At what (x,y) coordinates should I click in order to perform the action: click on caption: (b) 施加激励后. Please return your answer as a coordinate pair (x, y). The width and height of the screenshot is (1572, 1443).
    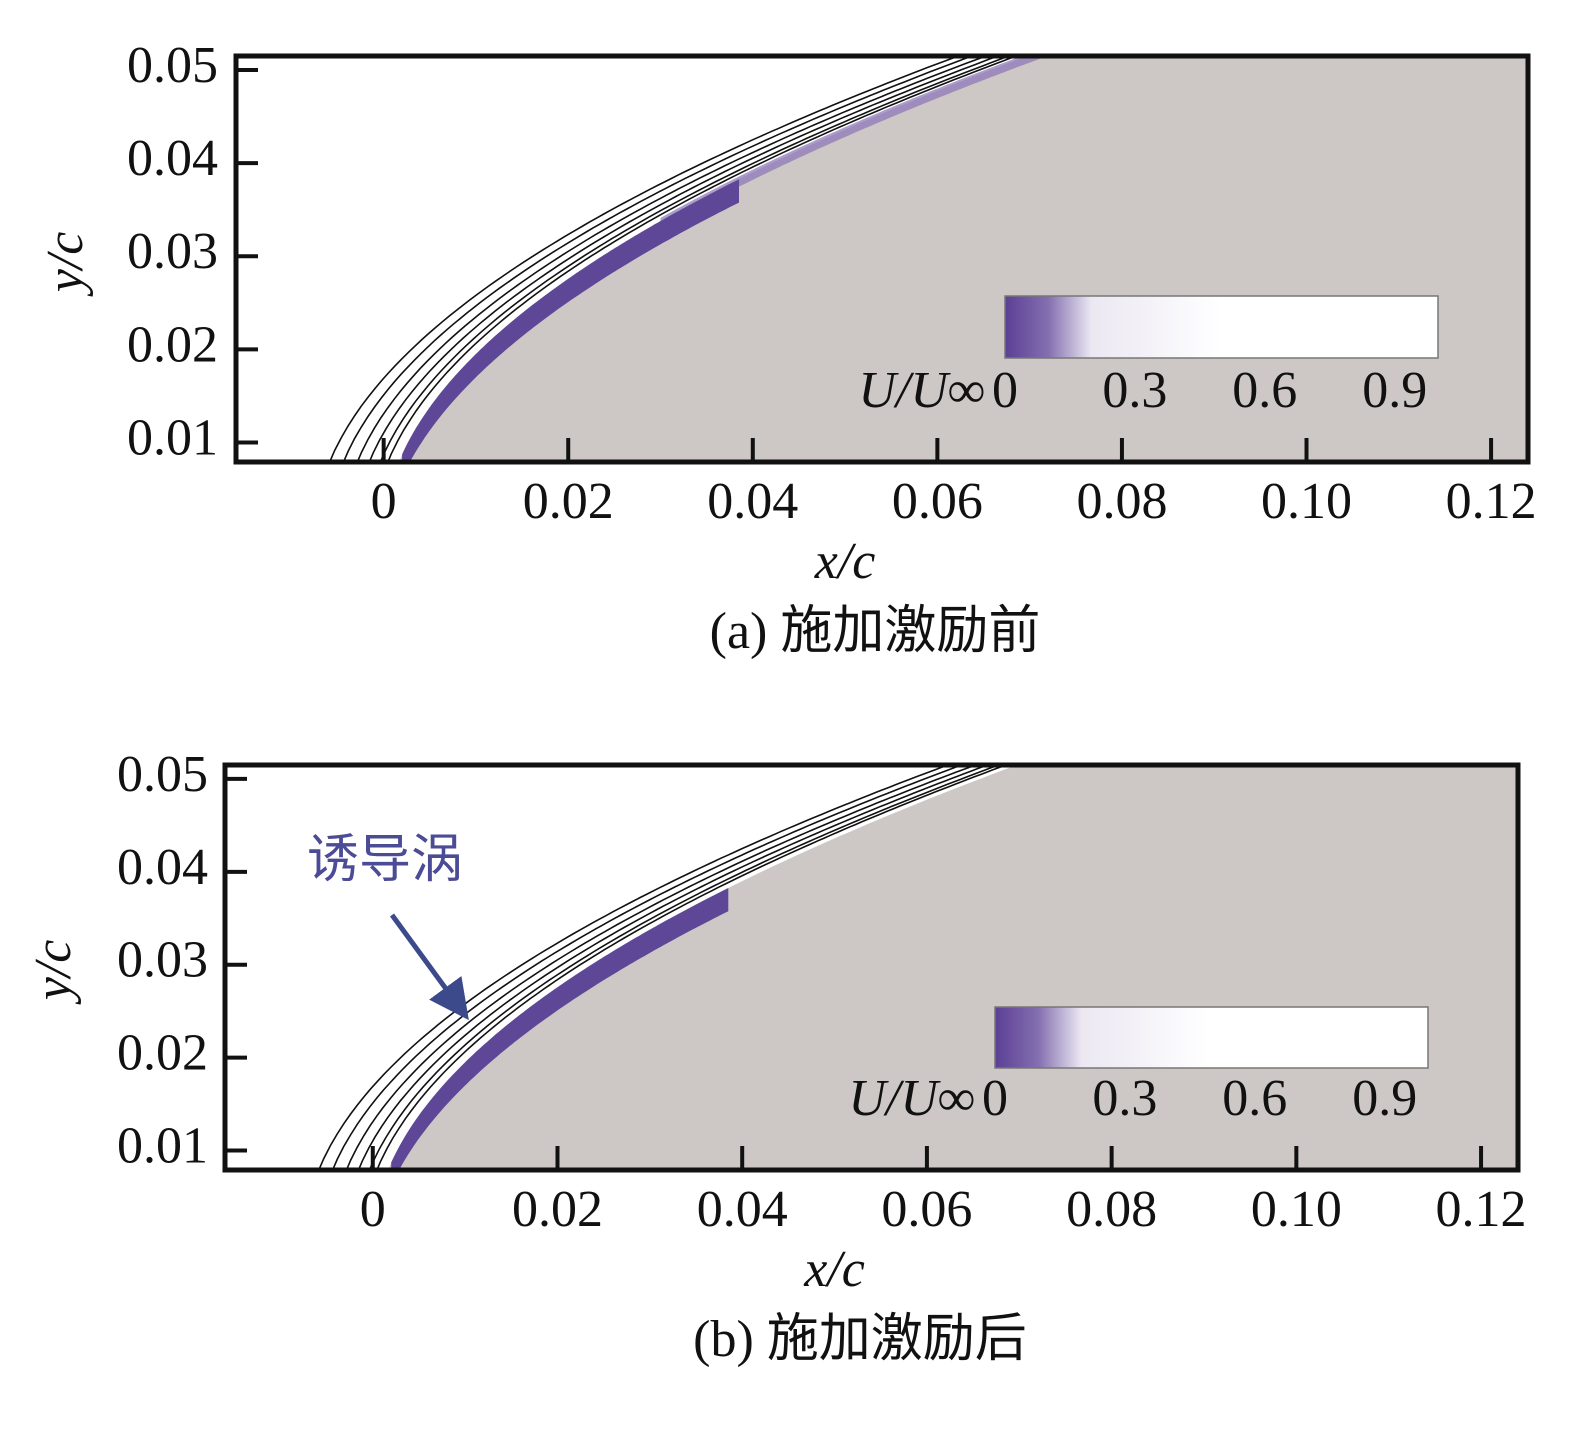
    Looking at the image, I should click on (860, 1339).